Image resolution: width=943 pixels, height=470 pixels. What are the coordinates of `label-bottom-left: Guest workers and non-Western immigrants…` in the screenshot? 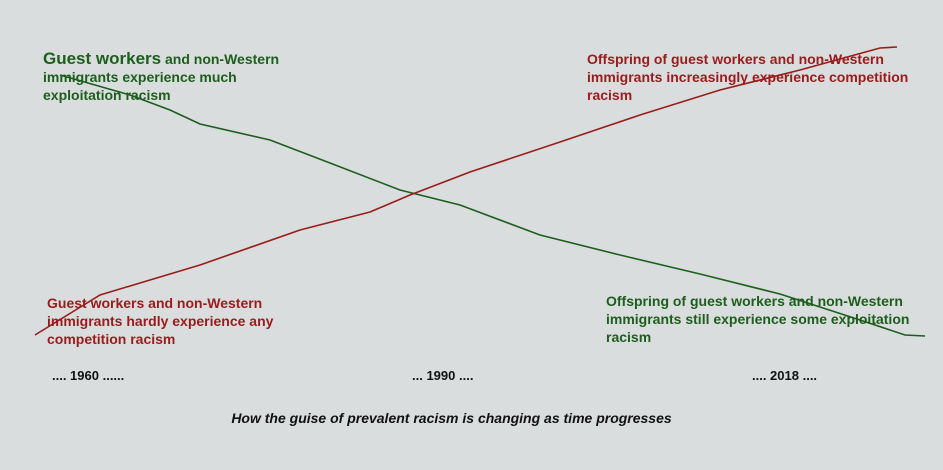 It's located at (160, 321).